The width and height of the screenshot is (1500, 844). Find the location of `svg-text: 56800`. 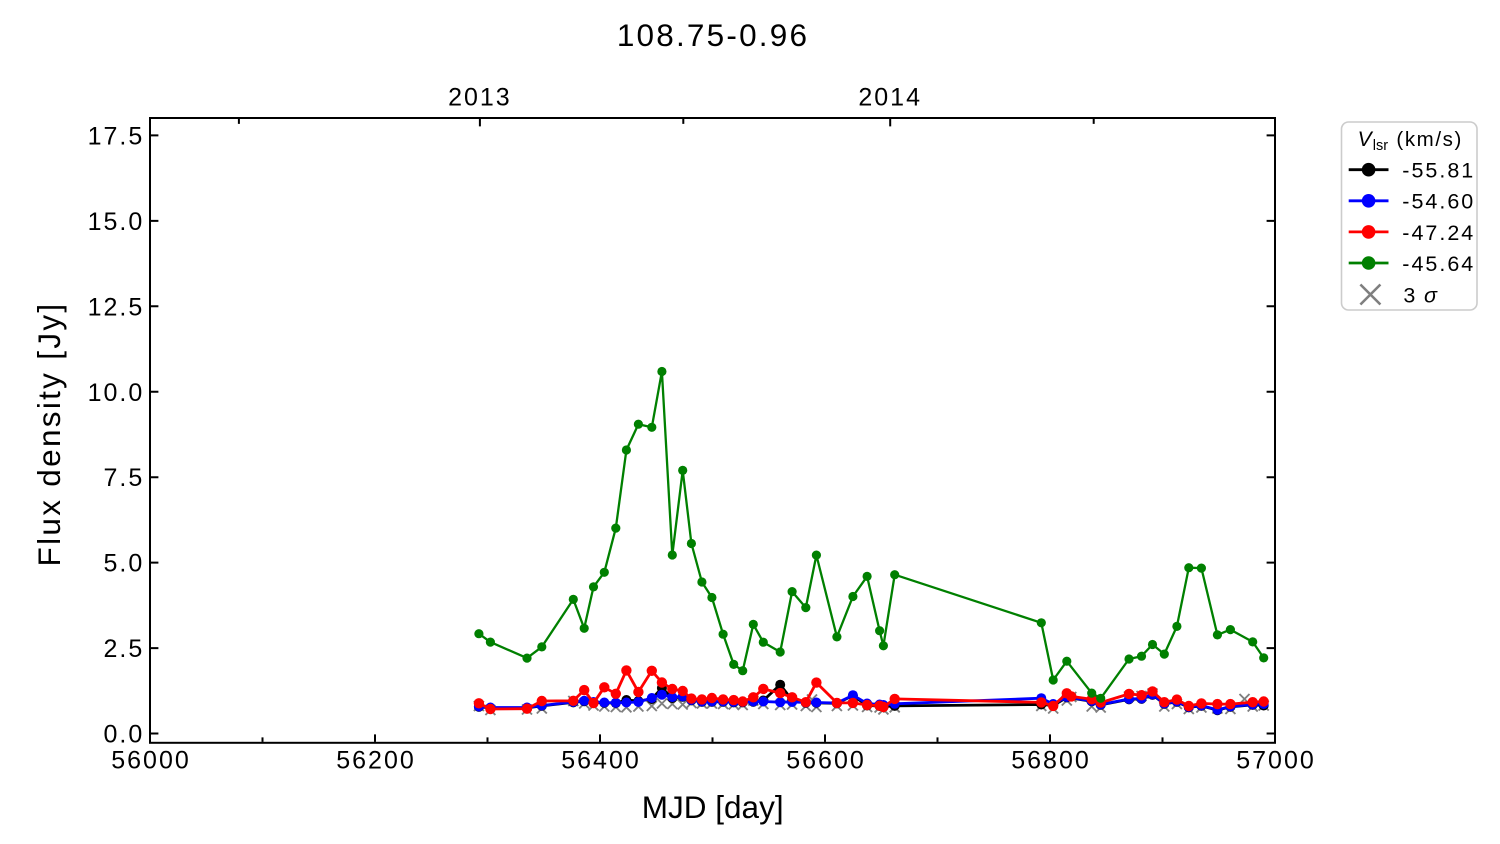

svg-text: 56800 is located at coordinates (1051, 761).